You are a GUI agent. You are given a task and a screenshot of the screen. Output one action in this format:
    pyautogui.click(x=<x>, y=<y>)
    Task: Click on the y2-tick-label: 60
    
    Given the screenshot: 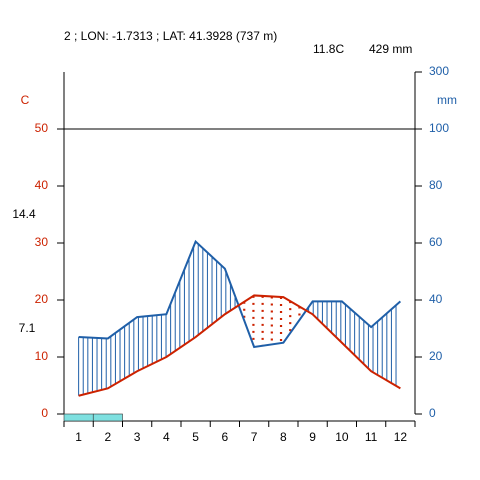 What is the action you would take?
    pyautogui.click(x=436, y=242)
    